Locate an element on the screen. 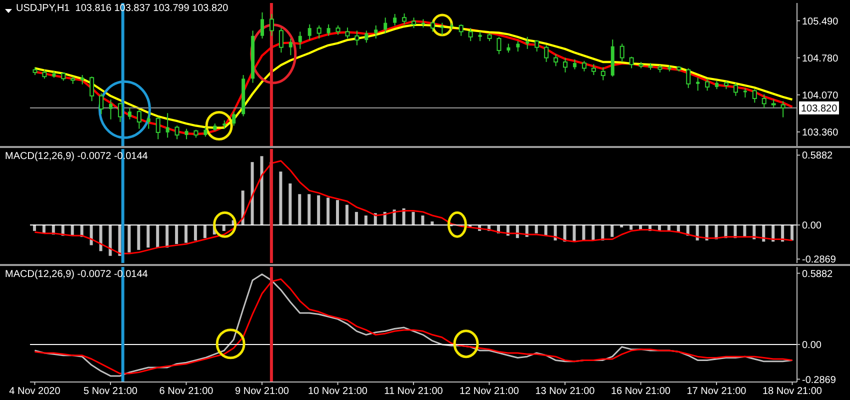 The height and width of the screenshot is (400, 850). y-tick-label: 104.070 is located at coordinates (820, 96).